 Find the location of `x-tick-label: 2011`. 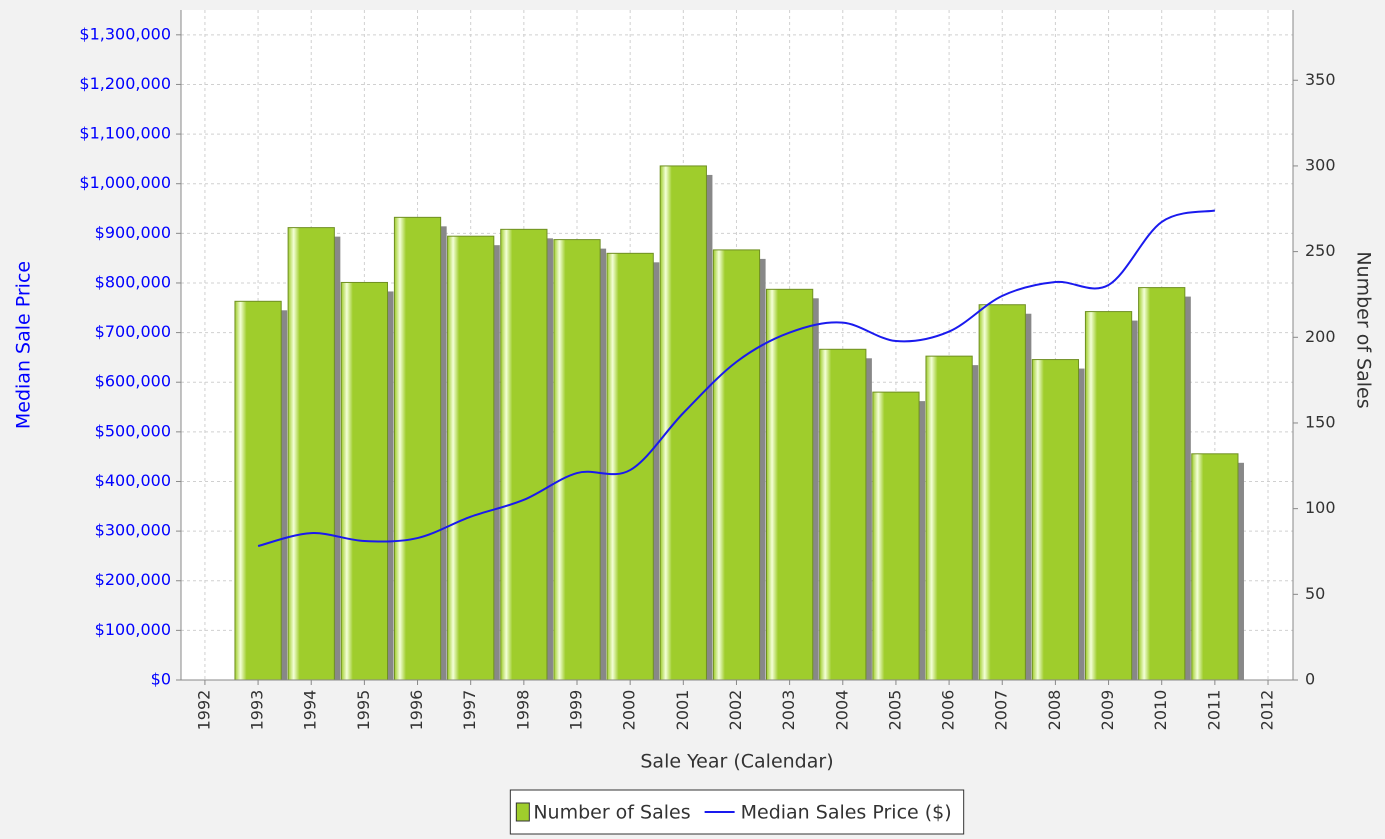

x-tick-label: 2011 is located at coordinates (1213, 710).